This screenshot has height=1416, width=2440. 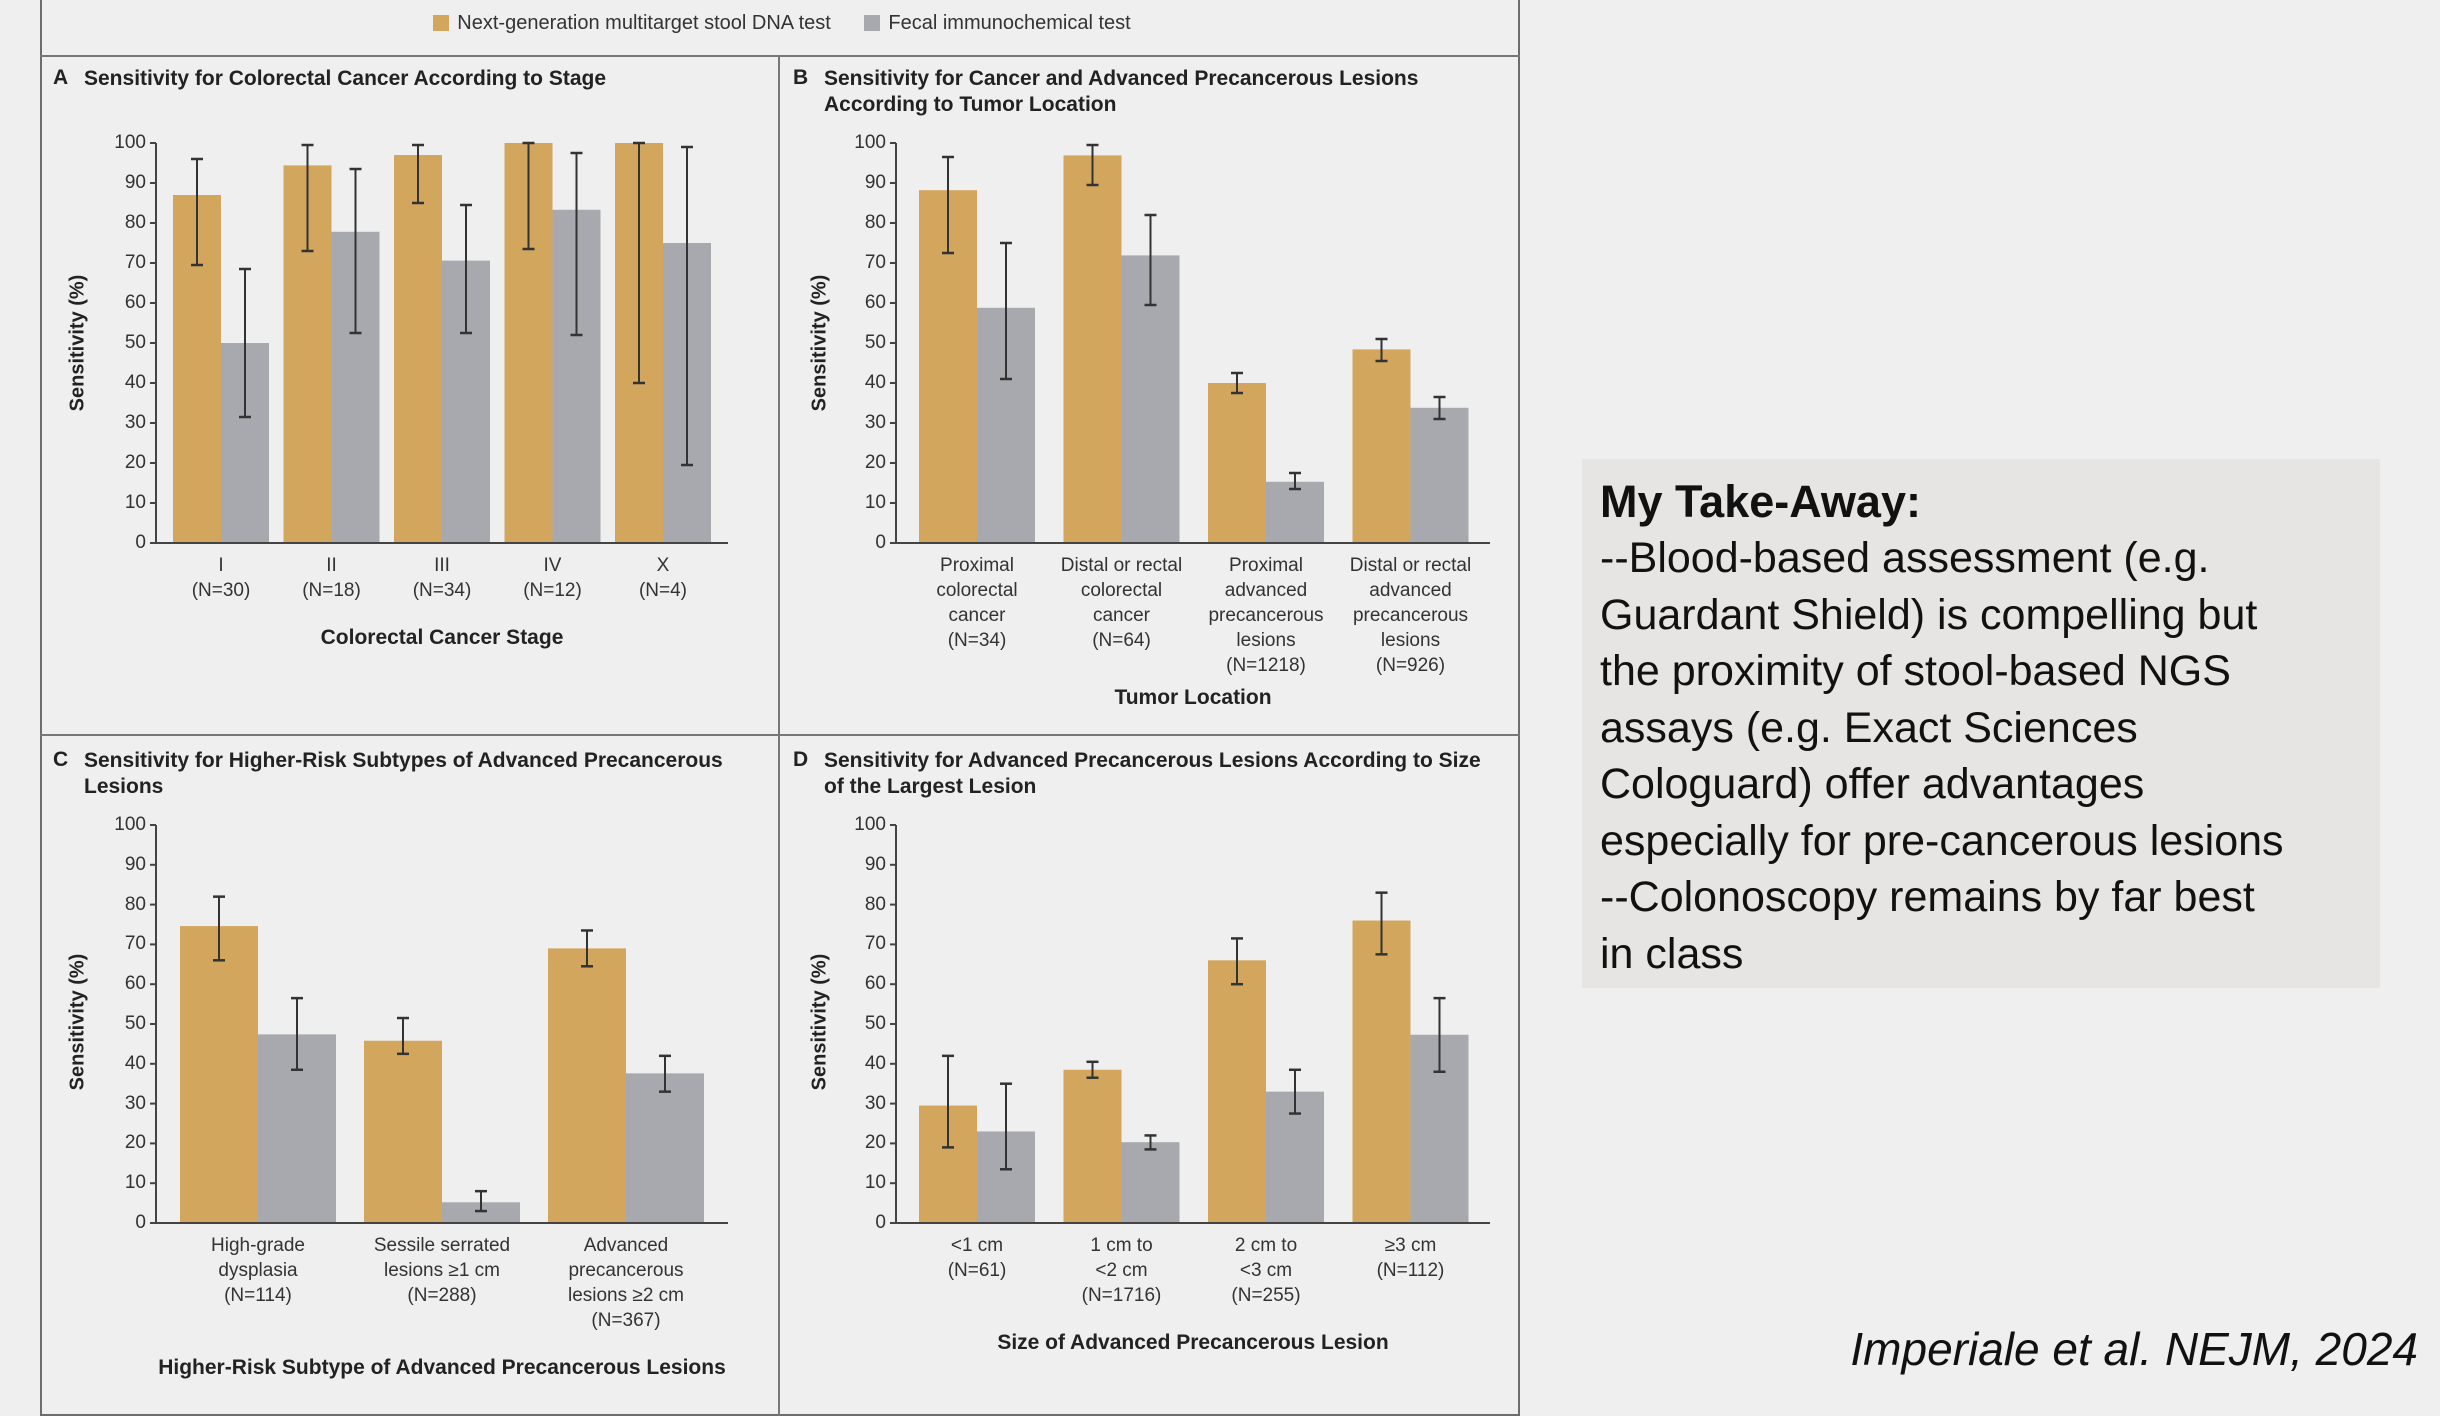 What do you see at coordinates (441, 23) in the screenshot?
I see `legend-swatch-stool-dna` at bounding box center [441, 23].